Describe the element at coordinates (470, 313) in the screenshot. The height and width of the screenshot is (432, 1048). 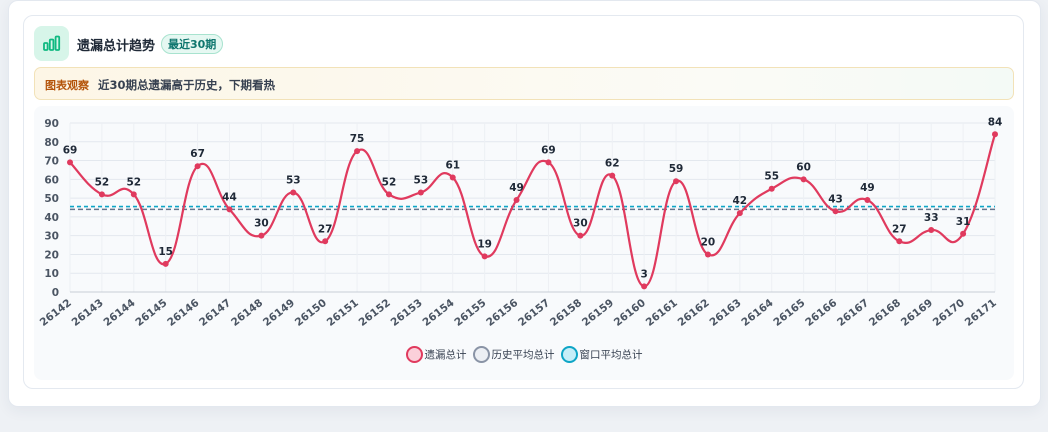
I see `x-tick-label: 26155` at that location.